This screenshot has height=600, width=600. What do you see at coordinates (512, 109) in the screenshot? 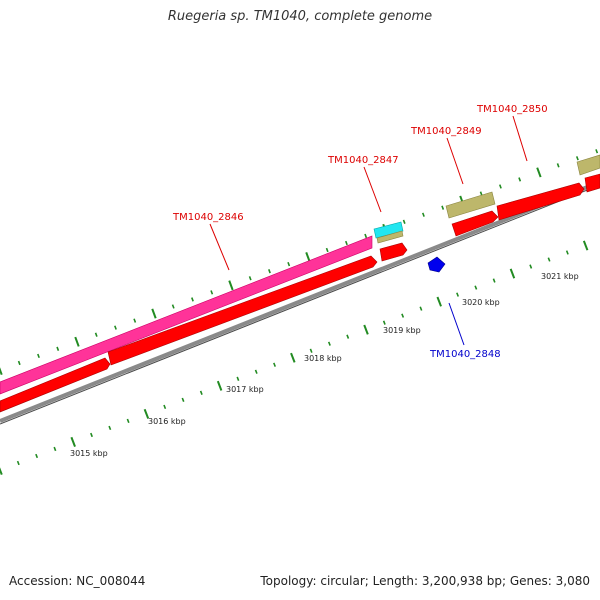
I see `gene-label-2850: TM1040_2850` at bounding box center [512, 109].